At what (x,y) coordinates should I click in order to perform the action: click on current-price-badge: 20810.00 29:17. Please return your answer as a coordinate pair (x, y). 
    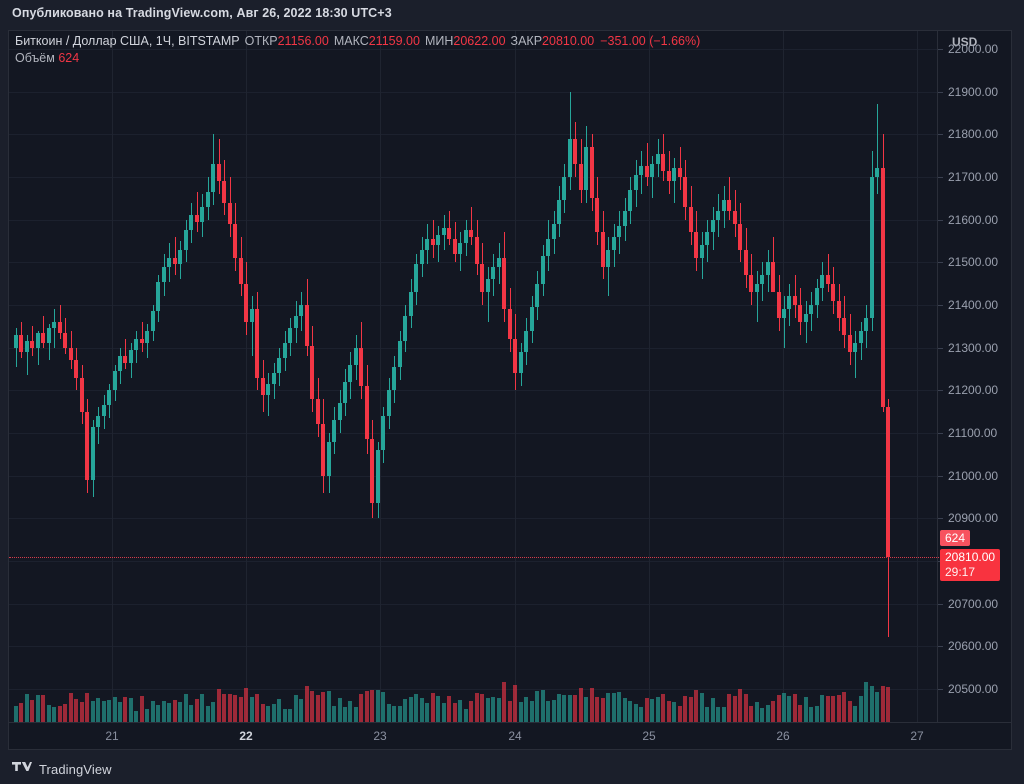
    Looking at the image, I should click on (970, 564).